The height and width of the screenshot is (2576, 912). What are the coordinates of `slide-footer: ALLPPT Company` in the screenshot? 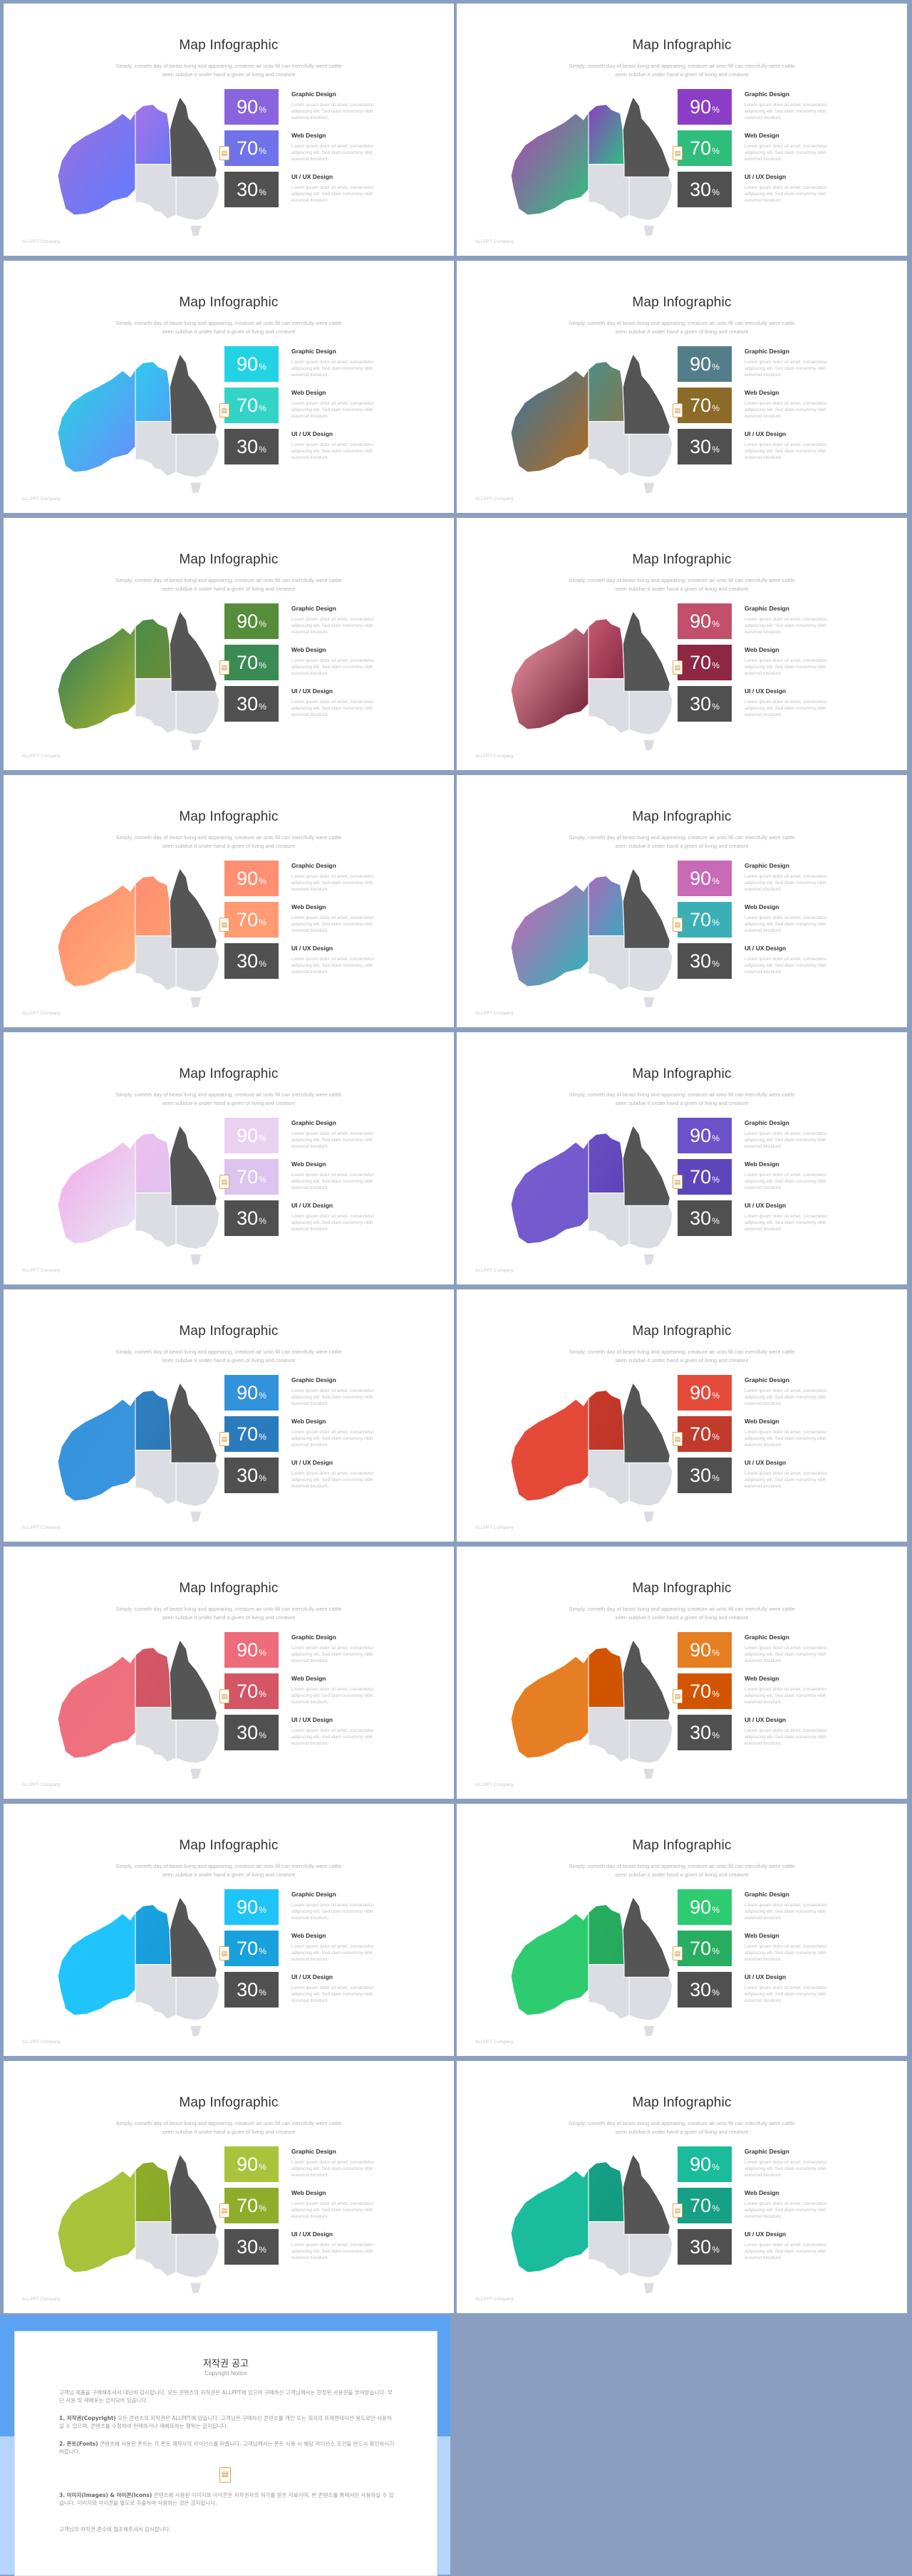 It's located at (41, 1270).